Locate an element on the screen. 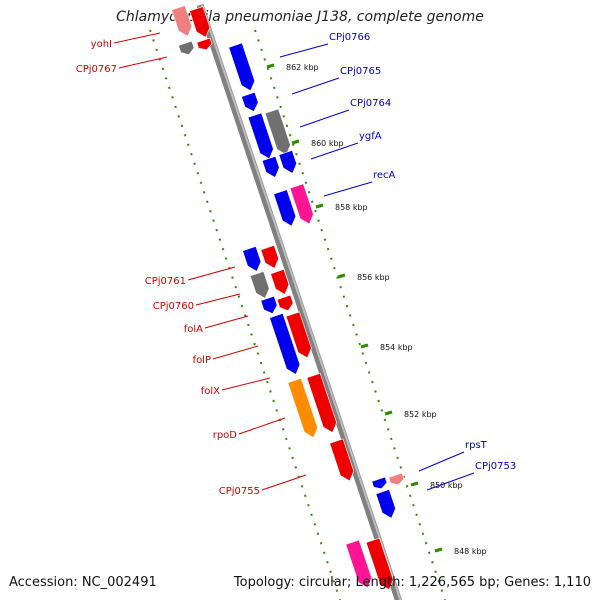  tick-label: 860 kbp is located at coordinates (327, 143).